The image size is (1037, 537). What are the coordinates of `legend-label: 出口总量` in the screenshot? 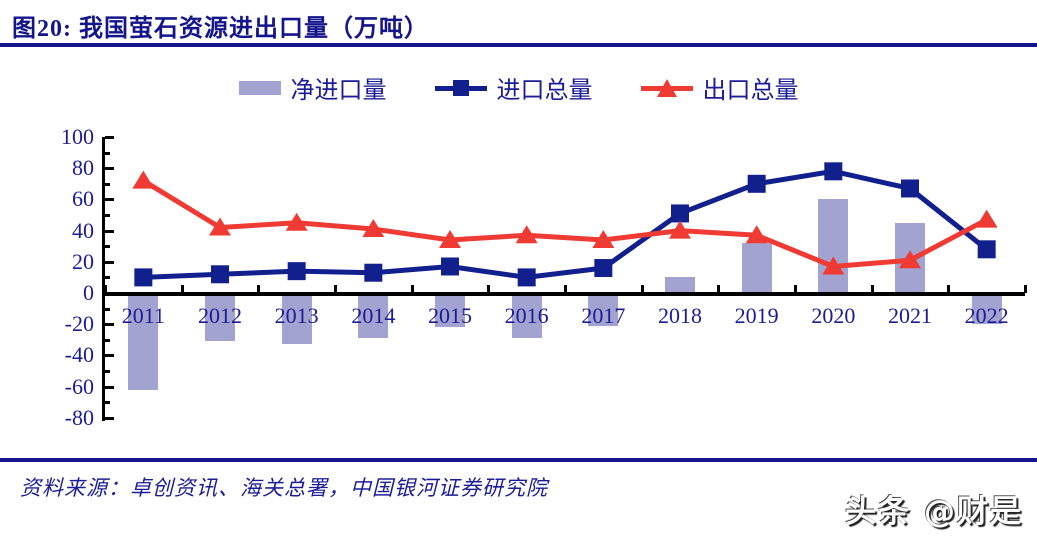 It's located at (750, 91).